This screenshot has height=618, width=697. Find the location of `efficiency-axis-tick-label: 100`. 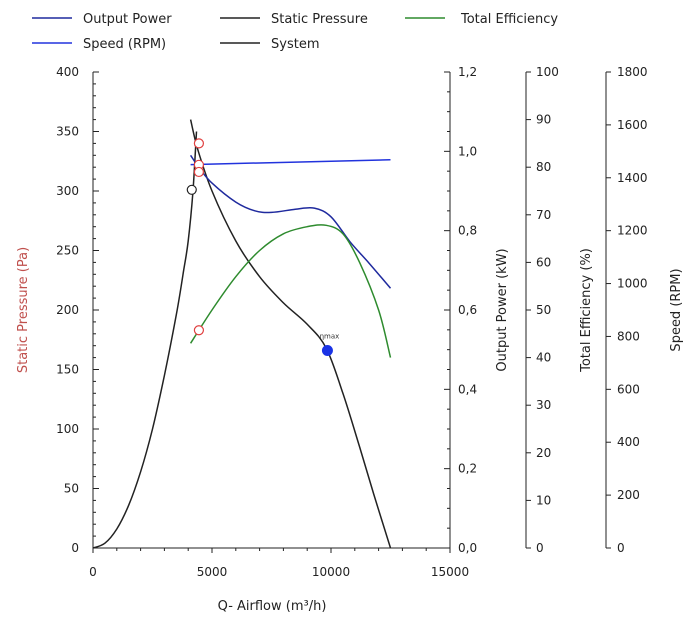

efficiency-axis-tick-label: 100 is located at coordinates (547, 72).